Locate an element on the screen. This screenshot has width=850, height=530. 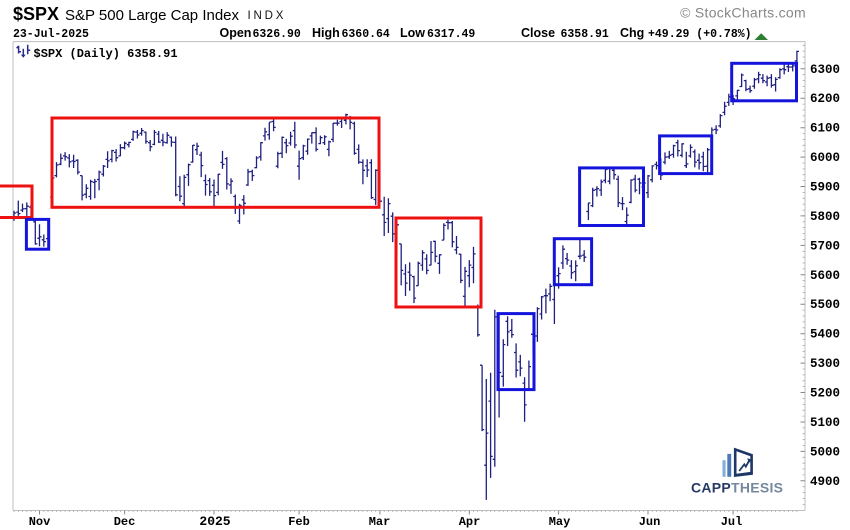
svg-text: 6326.90 is located at coordinates (277, 34).